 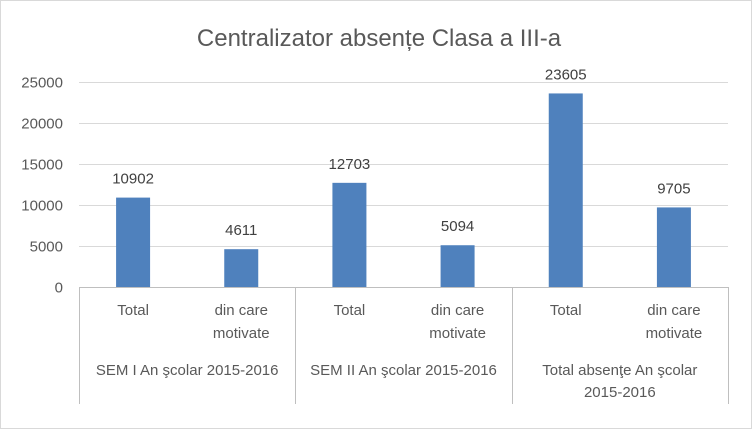 What do you see at coordinates (42, 186) in the screenshot?
I see `y-axis-ticks: 0 5000 10000 15000 20000 25000` at bounding box center [42, 186].